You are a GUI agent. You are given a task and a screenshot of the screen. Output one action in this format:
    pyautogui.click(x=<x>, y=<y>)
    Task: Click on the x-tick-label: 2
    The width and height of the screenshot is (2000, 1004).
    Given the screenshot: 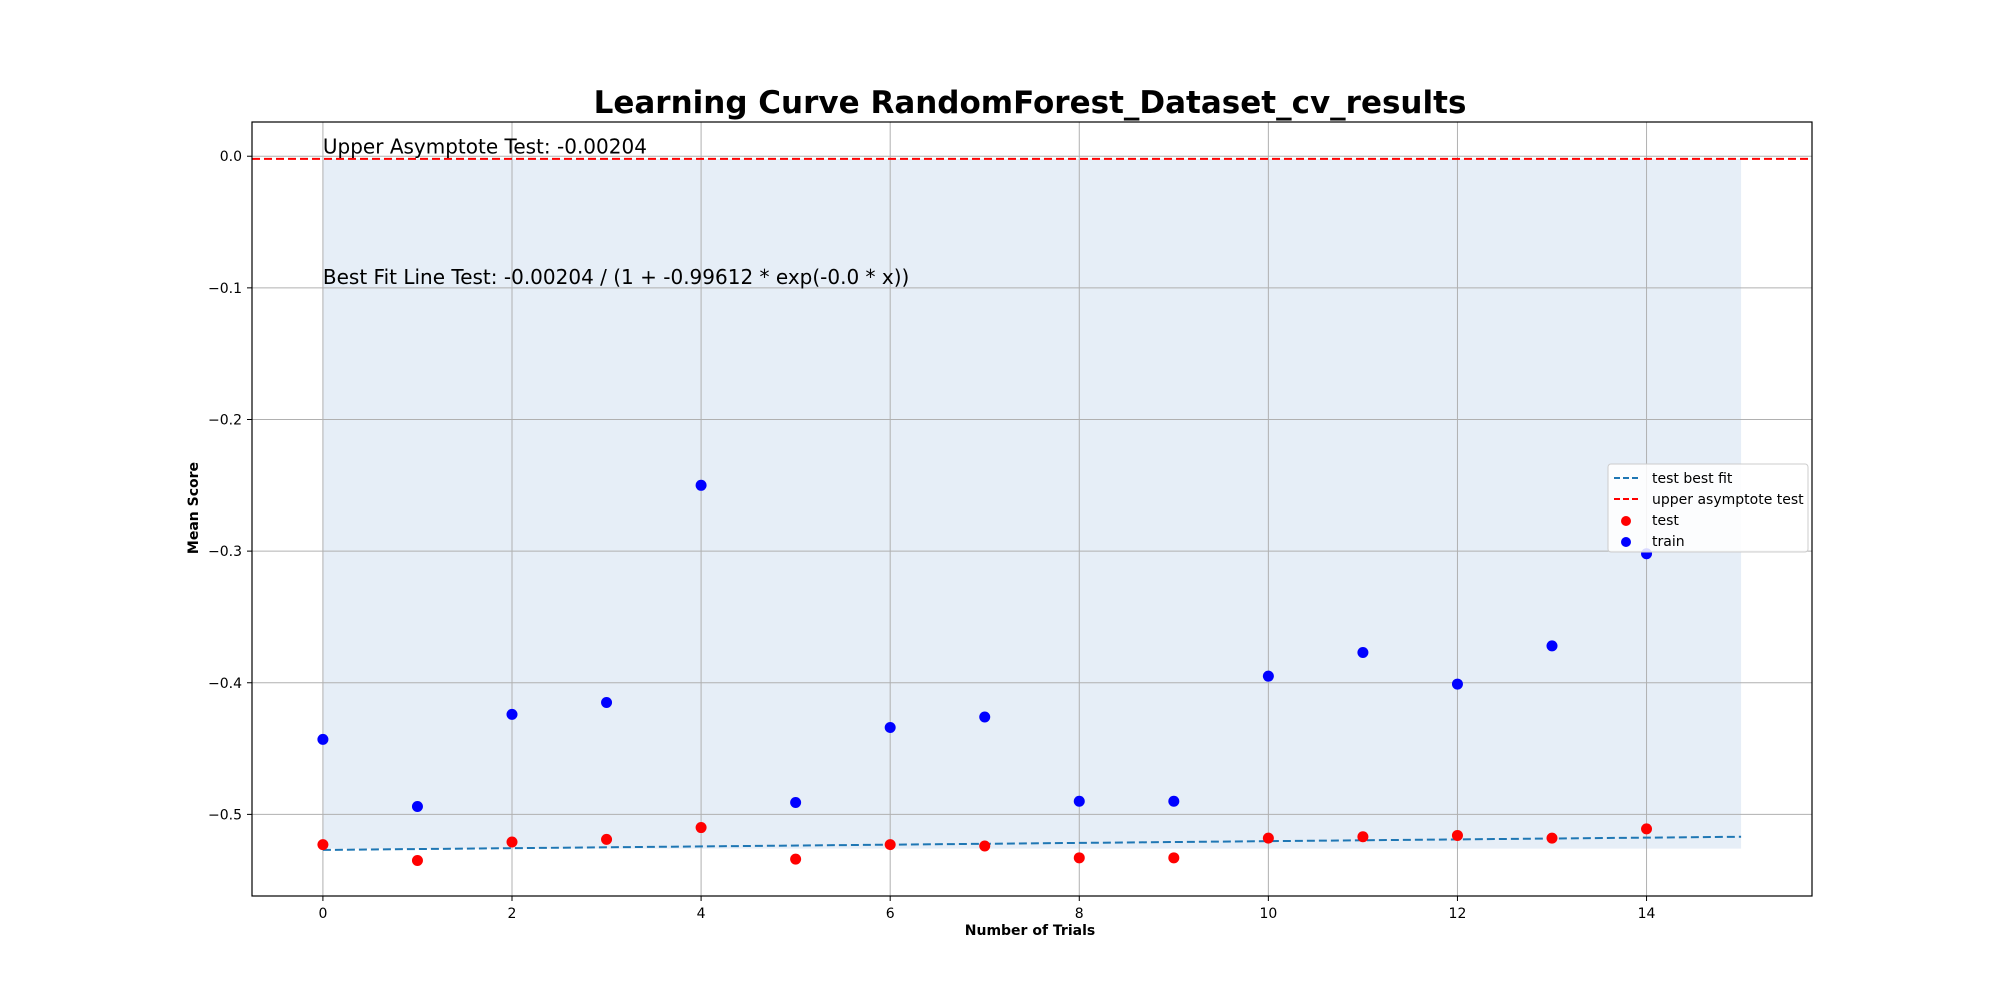 What is the action you would take?
    pyautogui.click(x=512, y=914)
    